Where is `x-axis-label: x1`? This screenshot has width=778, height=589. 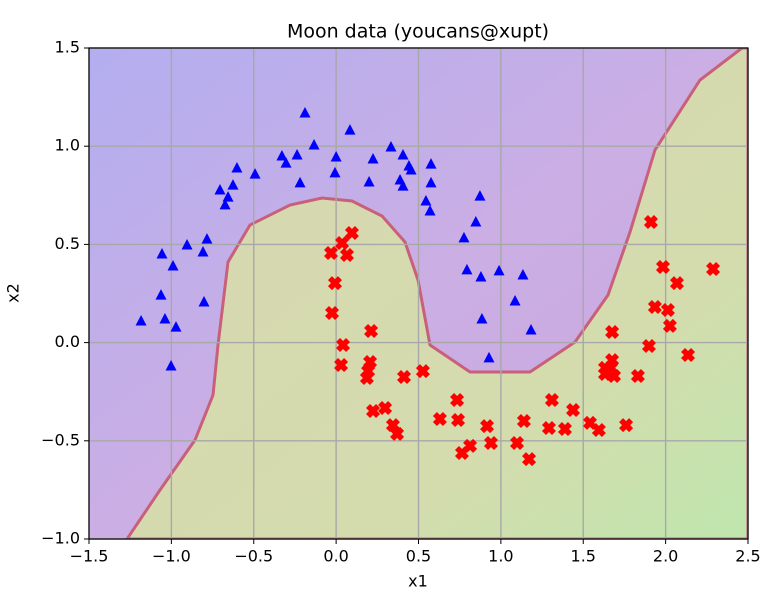 x-axis-label: x1 is located at coordinates (418, 580).